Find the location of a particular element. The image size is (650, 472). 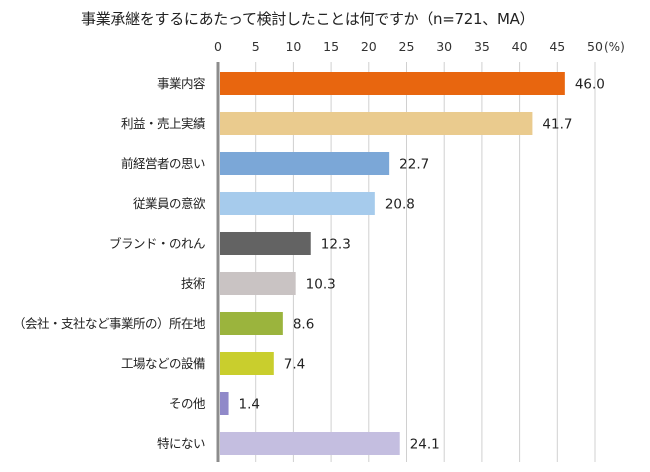

x-axis-ticks: 0 5 10 15 20 25 30 35 40 45 50 is located at coordinates (408, 46).